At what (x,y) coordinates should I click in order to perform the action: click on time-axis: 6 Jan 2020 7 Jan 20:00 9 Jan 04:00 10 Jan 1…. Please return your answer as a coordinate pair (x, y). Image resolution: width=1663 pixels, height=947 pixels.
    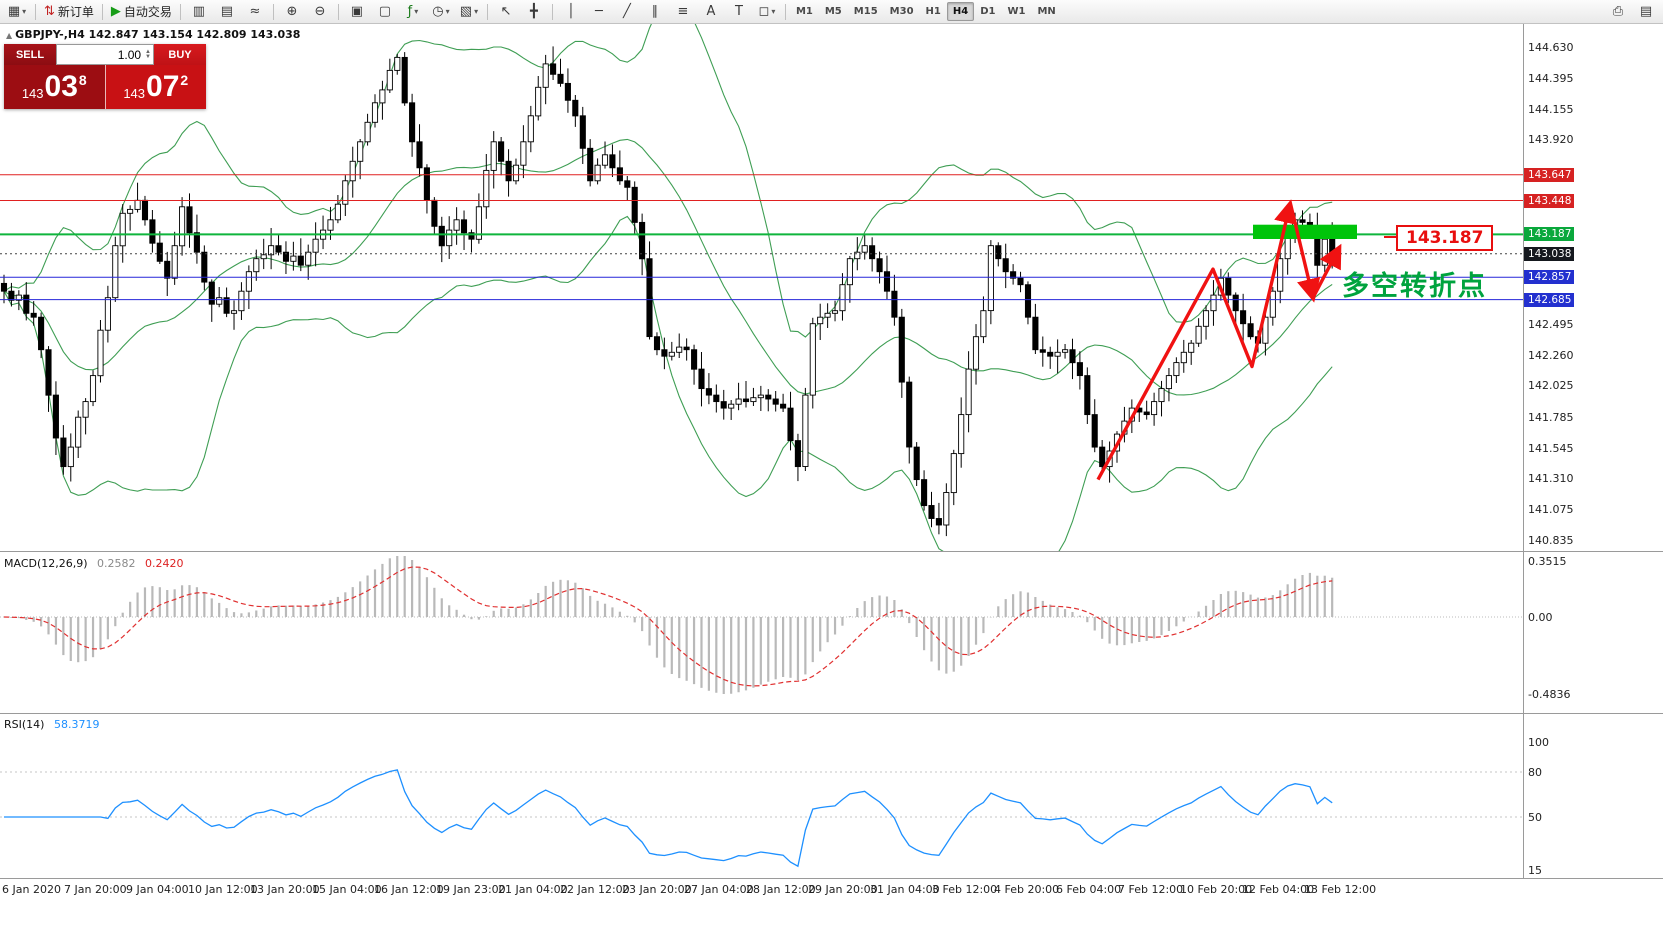
    Looking at the image, I should click on (831, 889).